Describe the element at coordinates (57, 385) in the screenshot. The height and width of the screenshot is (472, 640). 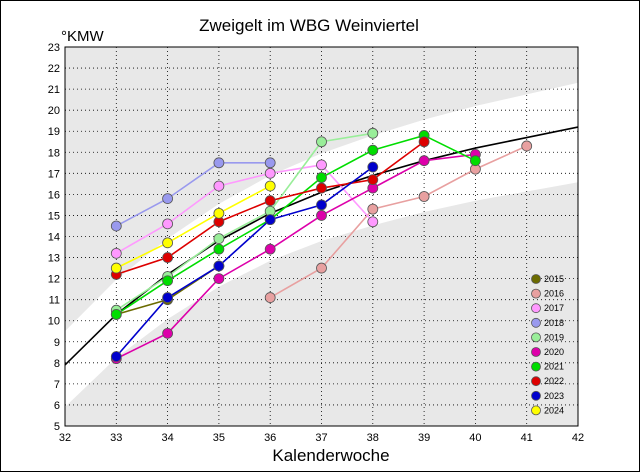
I see `y-tick-label: 7` at that location.